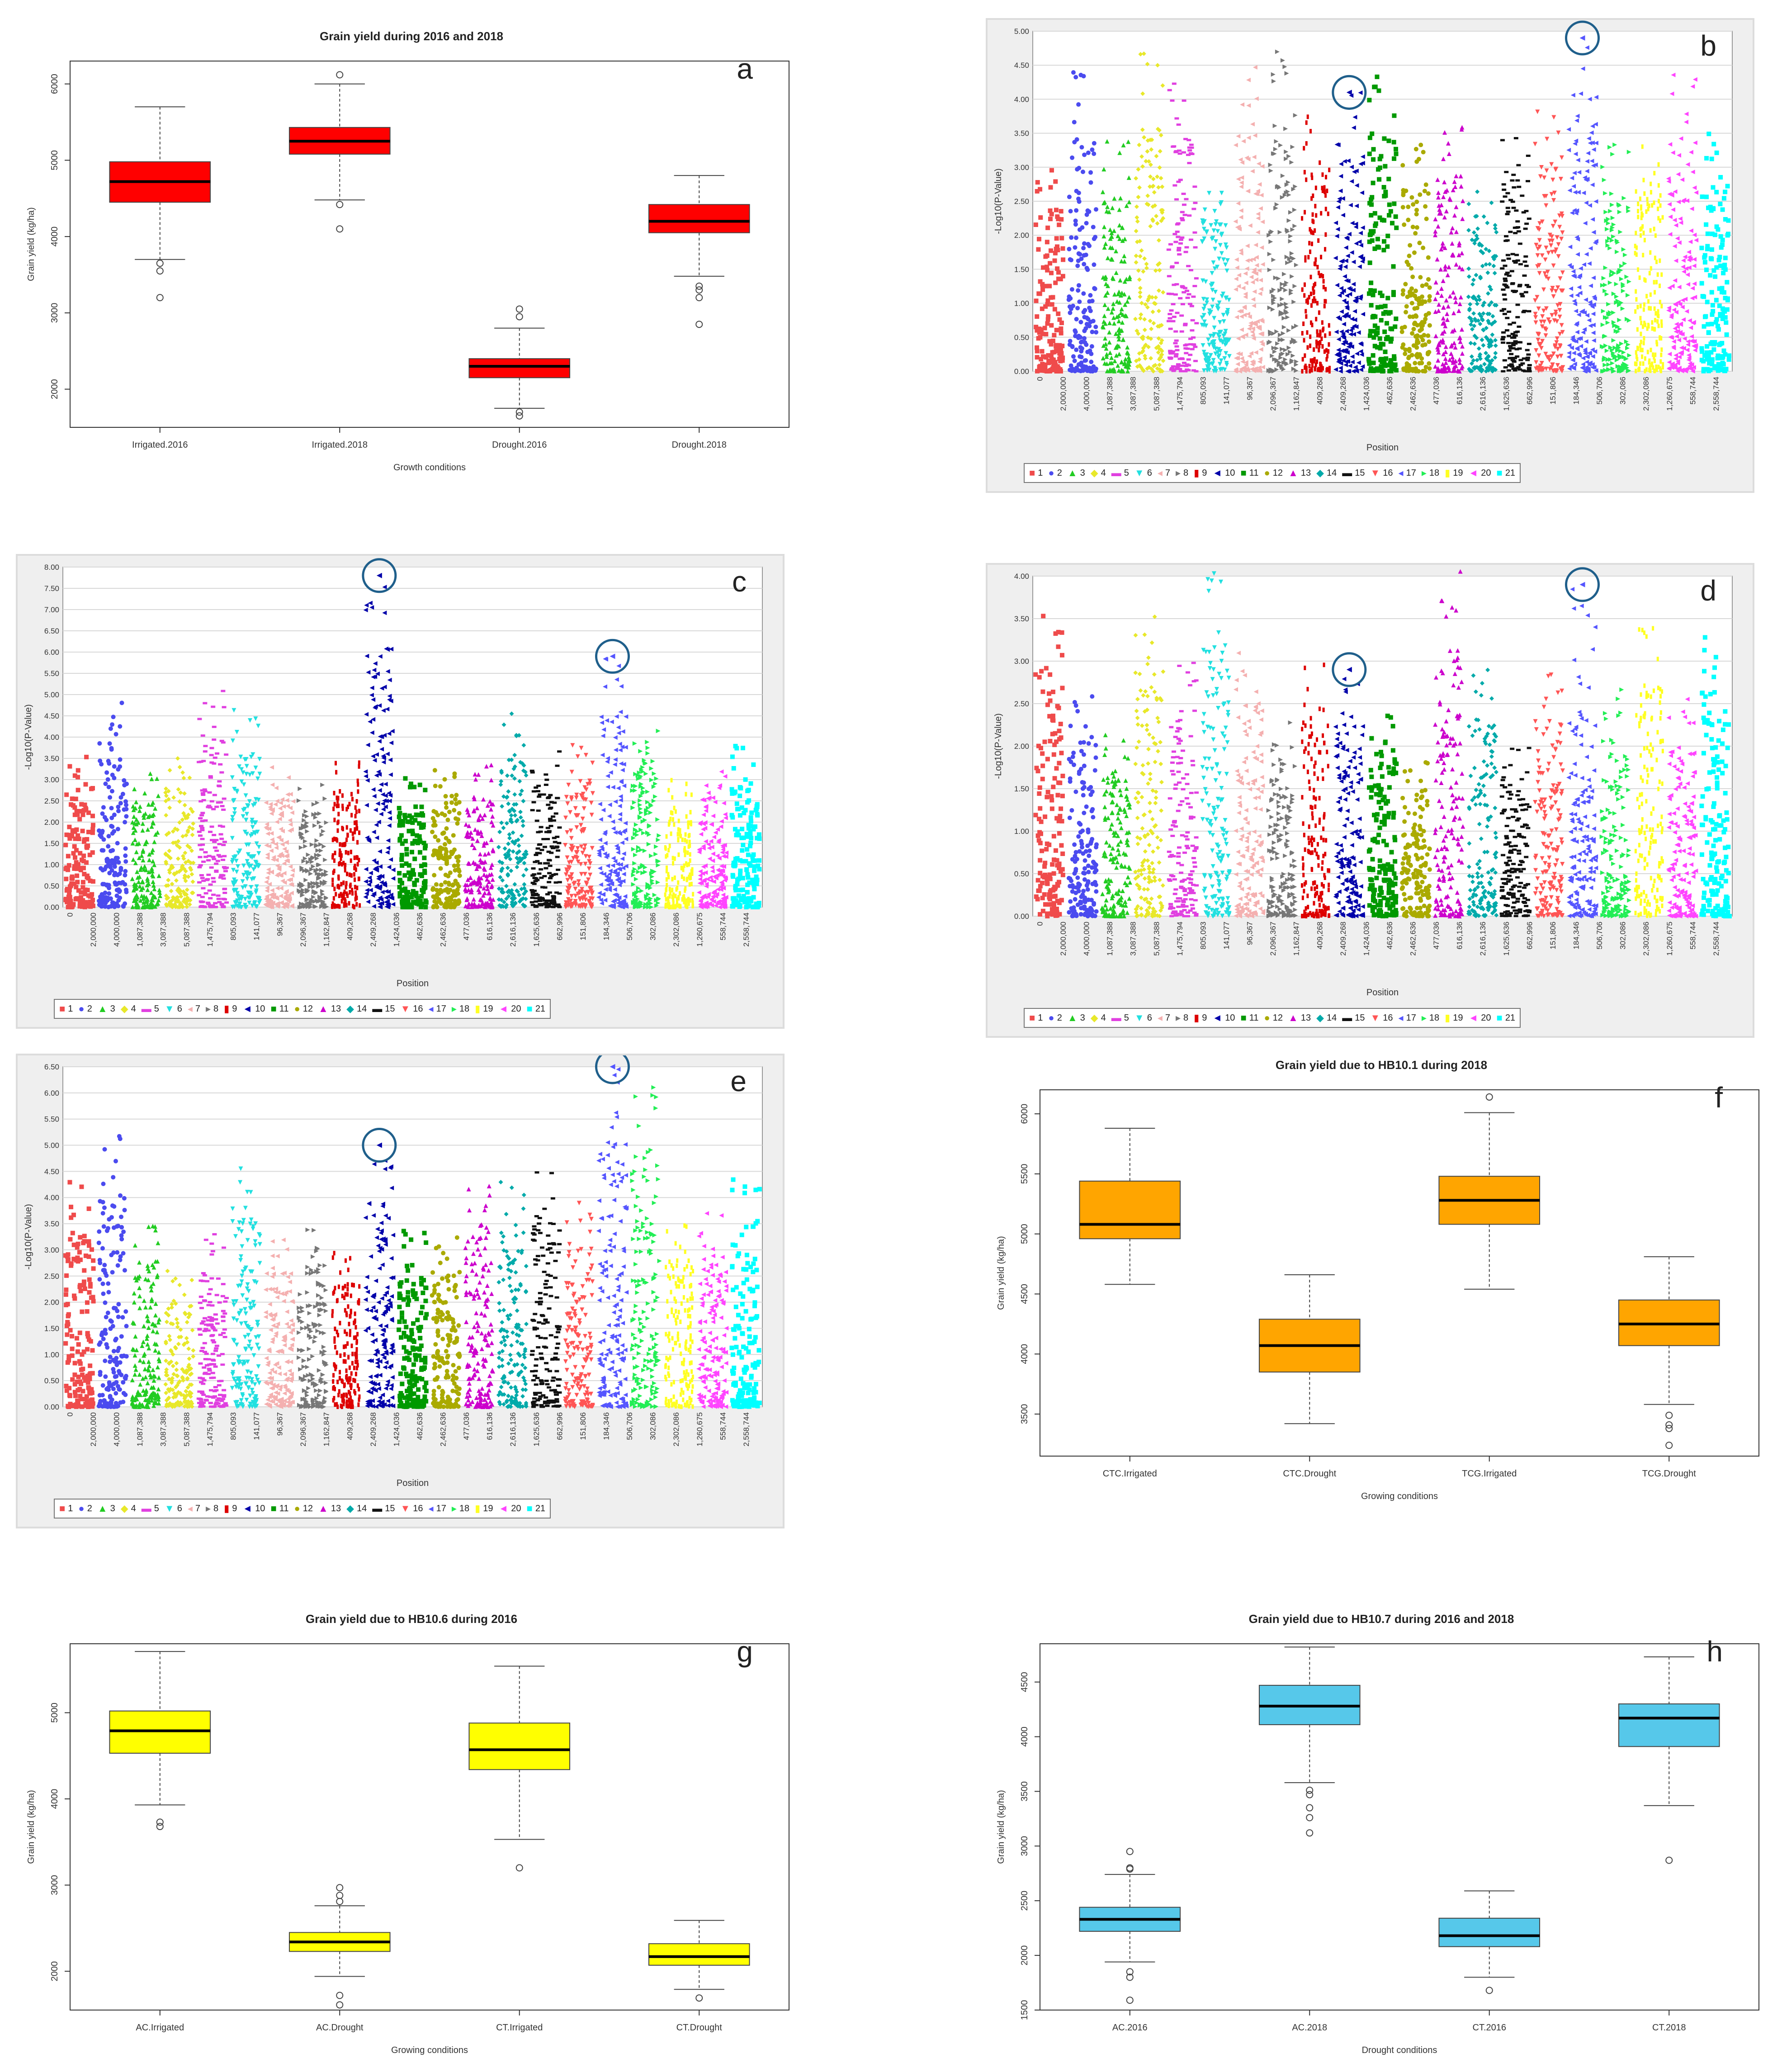 The image size is (1782, 2072). What do you see at coordinates (1226, 390) in the screenshot?
I see `x-tick-label: 141,077` at bounding box center [1226, 390].